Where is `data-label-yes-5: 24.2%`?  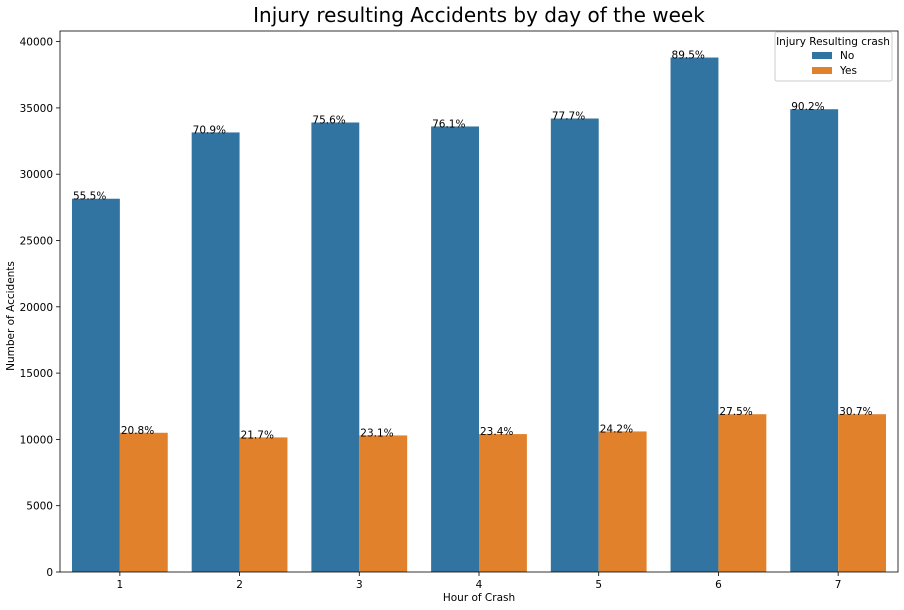
data-label-yes-5: 24.2% is located at coordinates (616, 429).